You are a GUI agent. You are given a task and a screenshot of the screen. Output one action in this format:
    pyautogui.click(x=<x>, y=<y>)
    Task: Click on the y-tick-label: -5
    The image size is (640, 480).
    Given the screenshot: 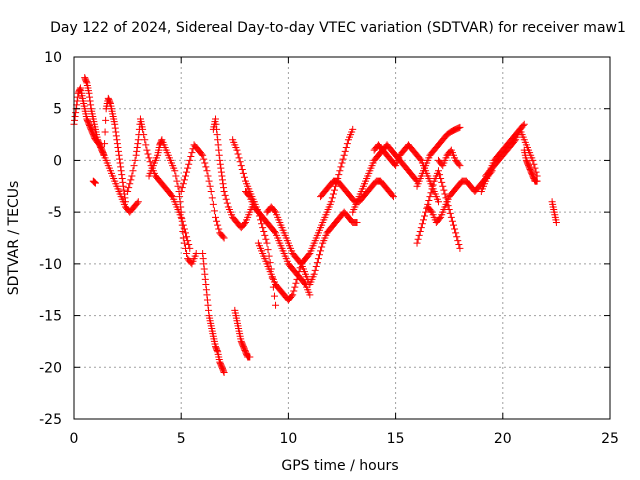 What is the action you would take?
    pyautogui.click(x=55, y=213)
    